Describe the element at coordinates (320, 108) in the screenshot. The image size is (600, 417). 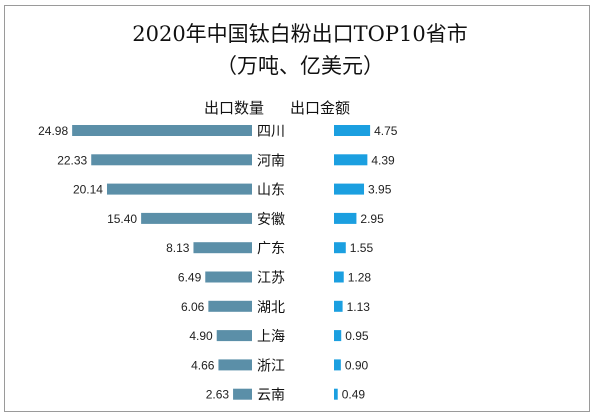
I see `legend-export-value: 出口金额` at that location.